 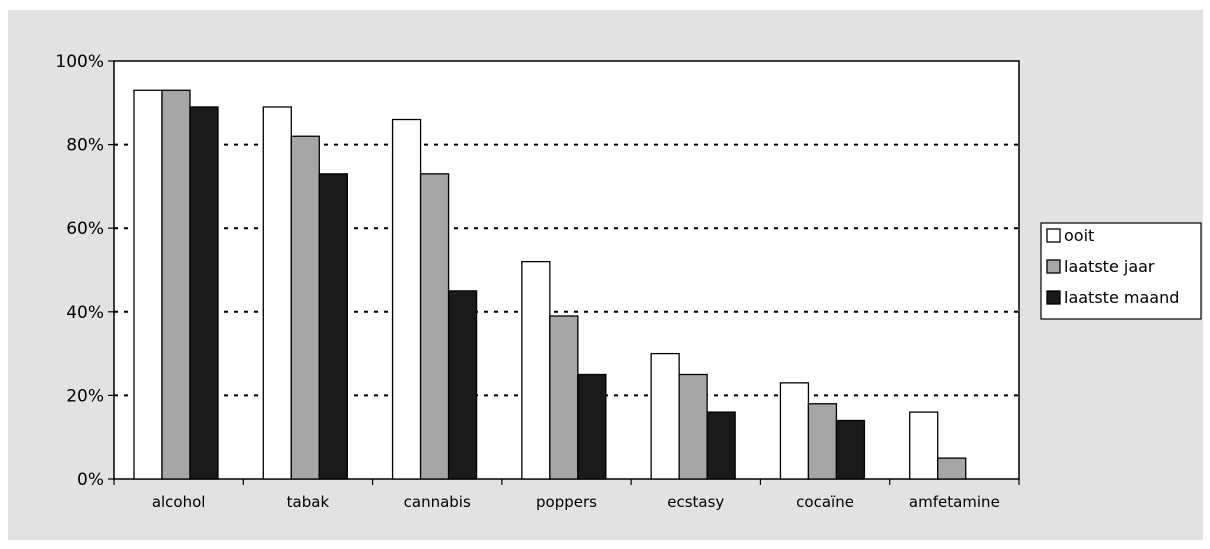 What do you see at coordinates (176, 284) in the screenshot?
I see `bar-alcohol-laatste-jaar` at bounding box center [176, 284].